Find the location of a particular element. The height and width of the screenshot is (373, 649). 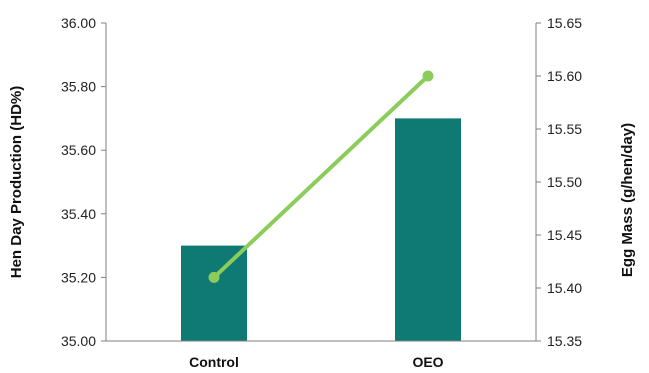

right-tick-label: 15.45 is located at coordinates (564, 235).